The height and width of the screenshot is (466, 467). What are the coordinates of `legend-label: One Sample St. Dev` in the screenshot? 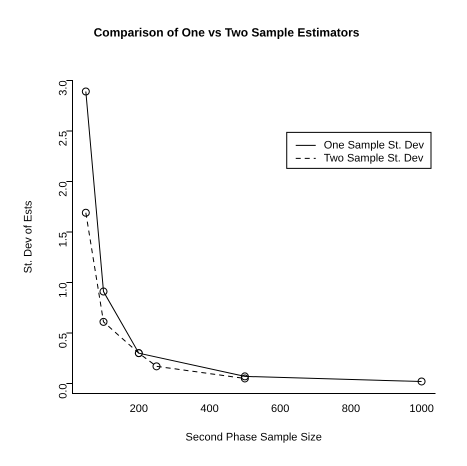 It's located at (374, 145).